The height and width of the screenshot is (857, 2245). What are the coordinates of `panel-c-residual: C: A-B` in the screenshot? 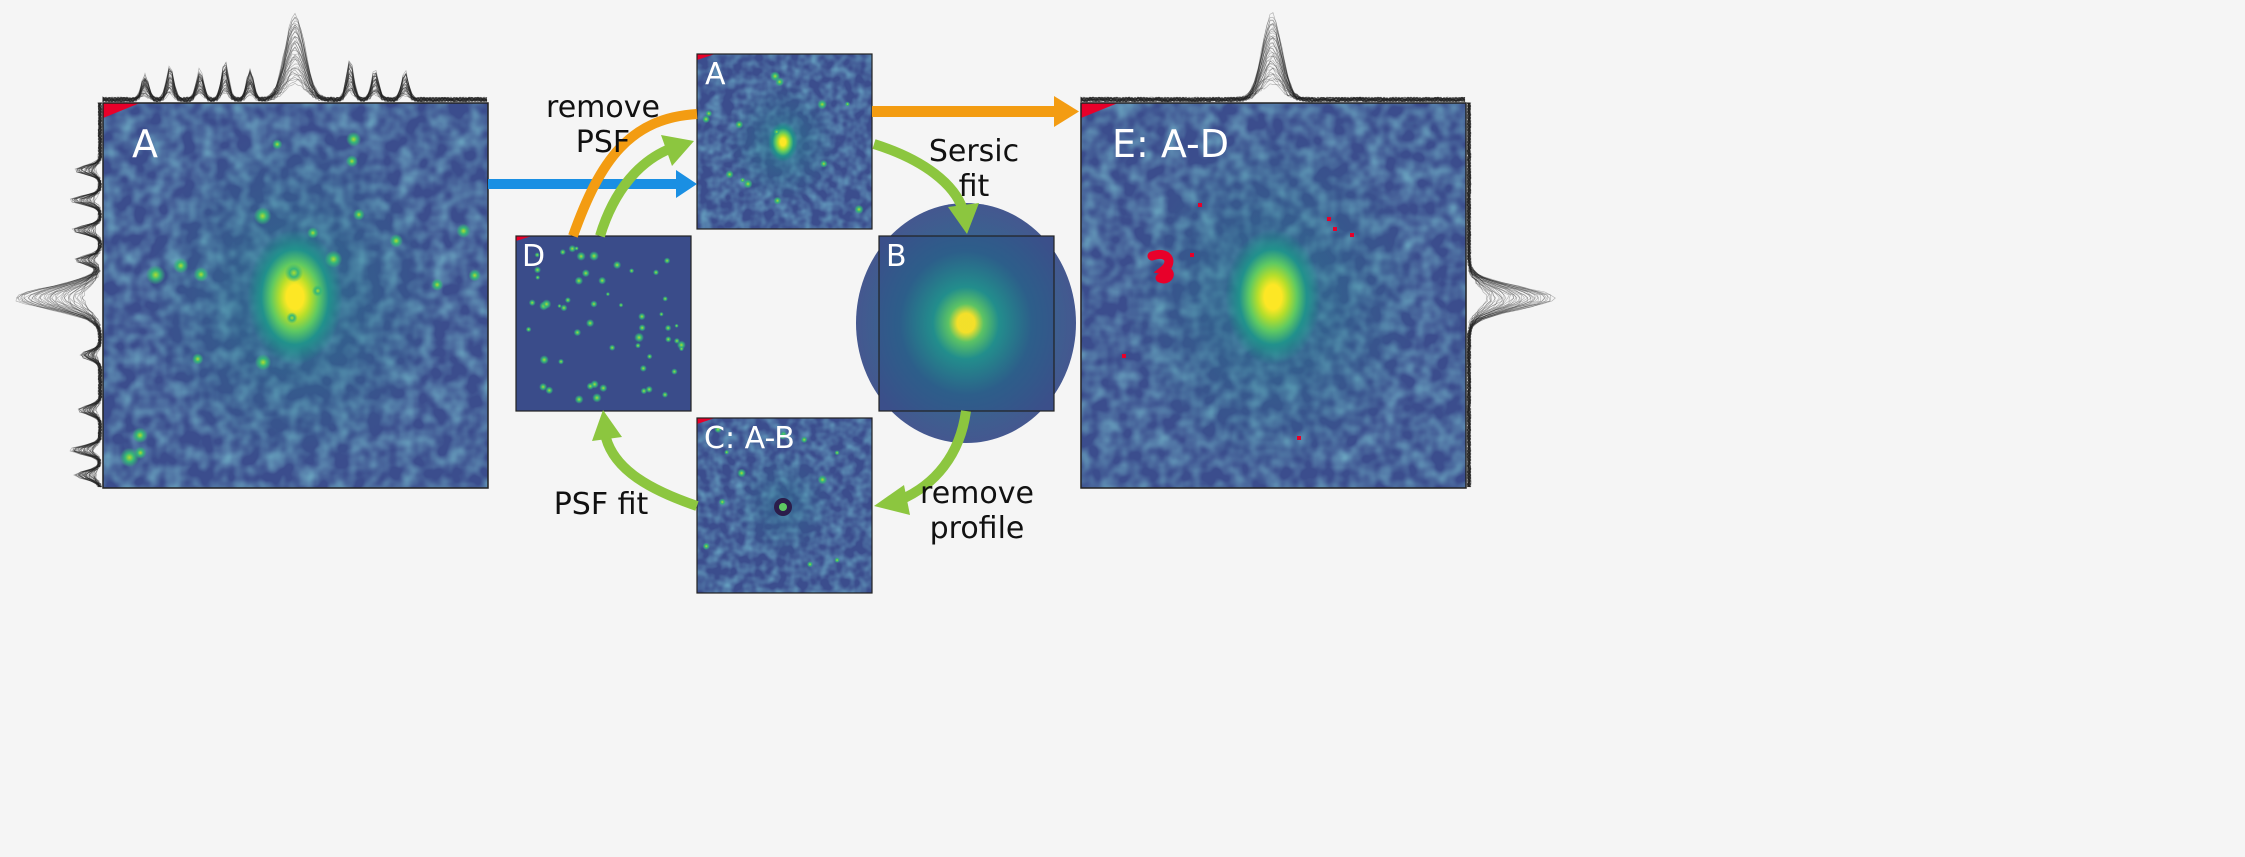 It's located at (784, 505).